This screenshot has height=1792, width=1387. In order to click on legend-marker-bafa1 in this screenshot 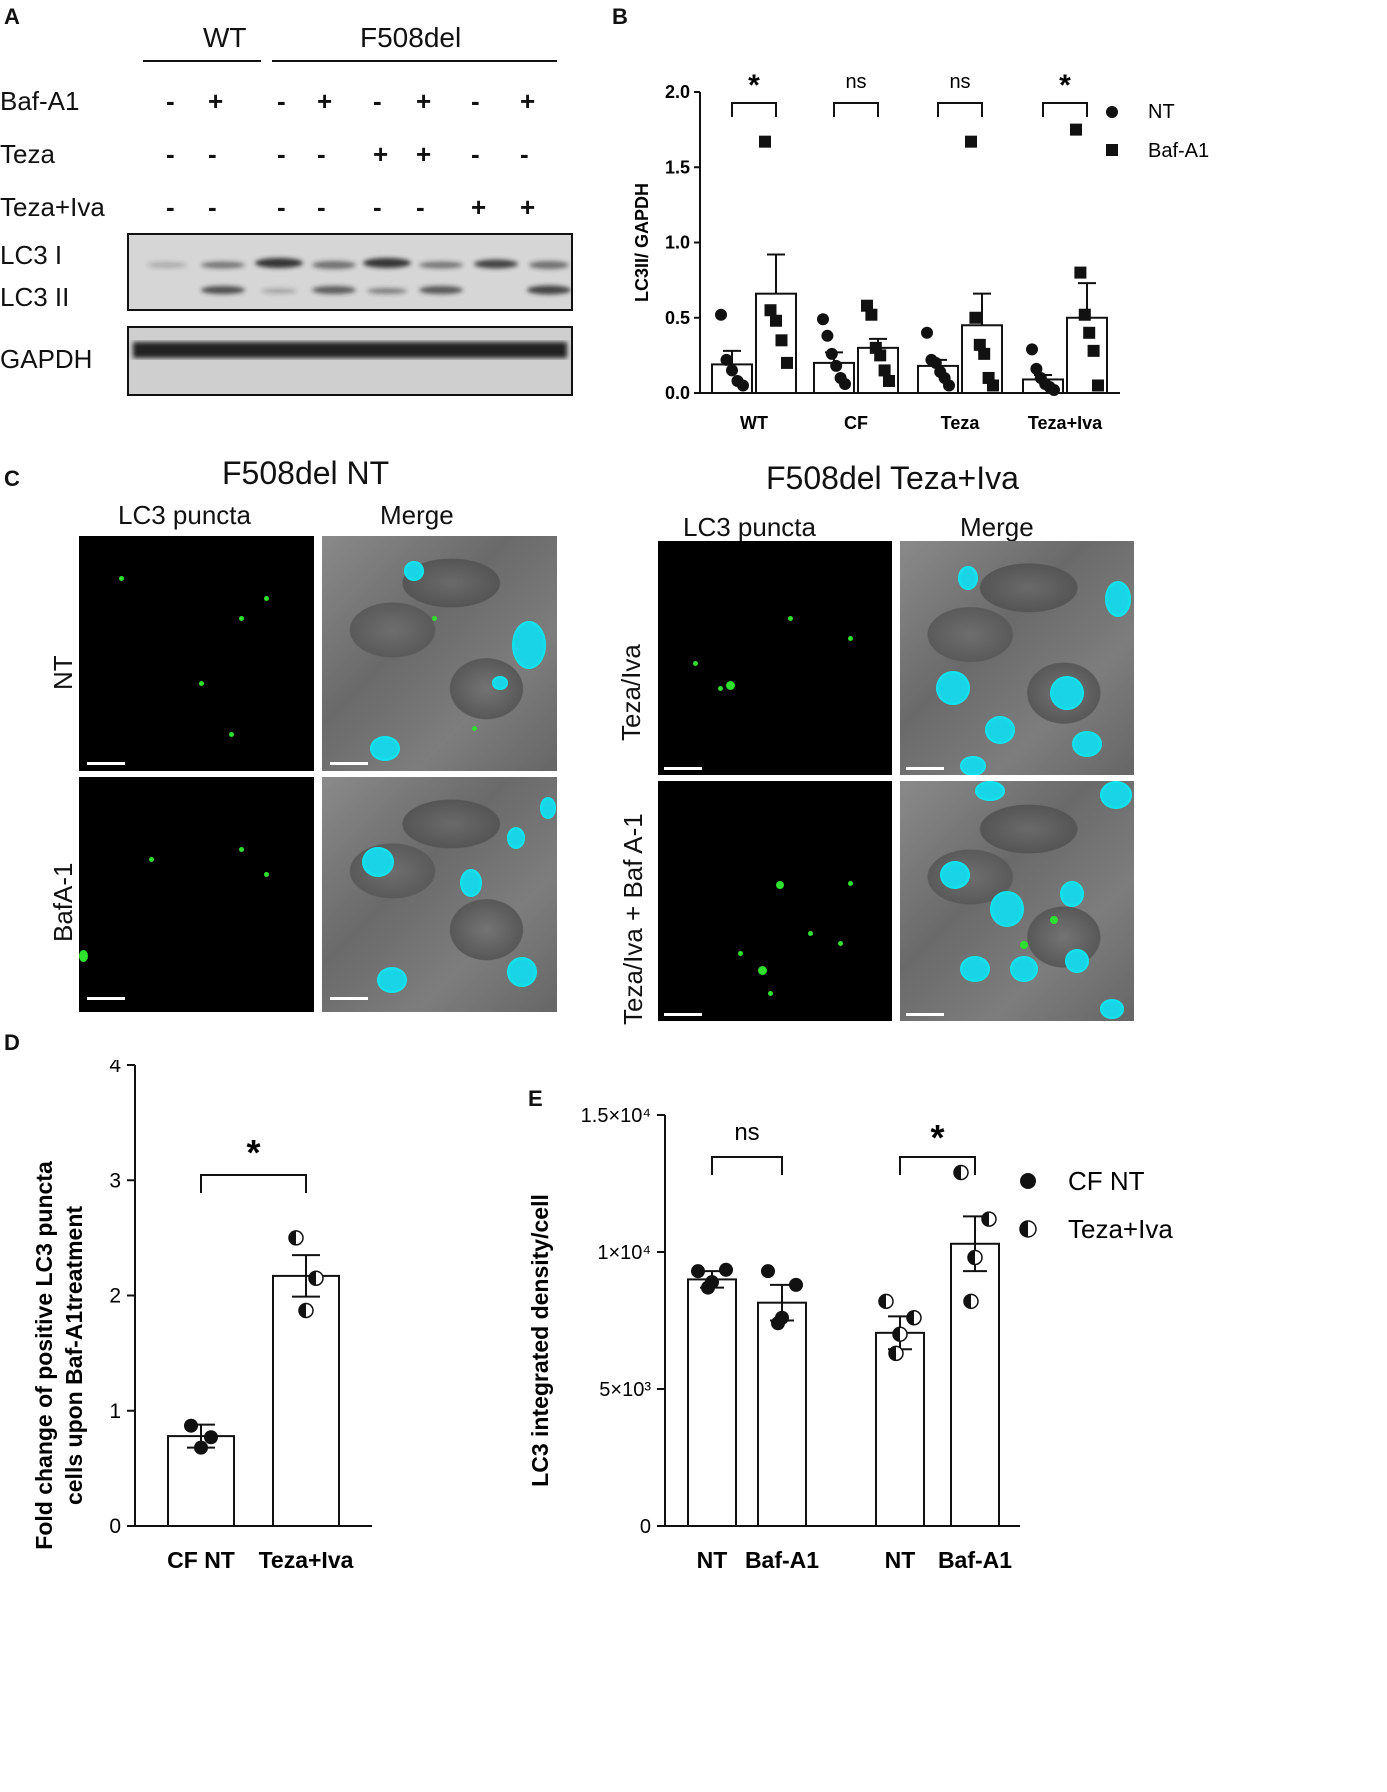, I will do `click(1112, 150)`.